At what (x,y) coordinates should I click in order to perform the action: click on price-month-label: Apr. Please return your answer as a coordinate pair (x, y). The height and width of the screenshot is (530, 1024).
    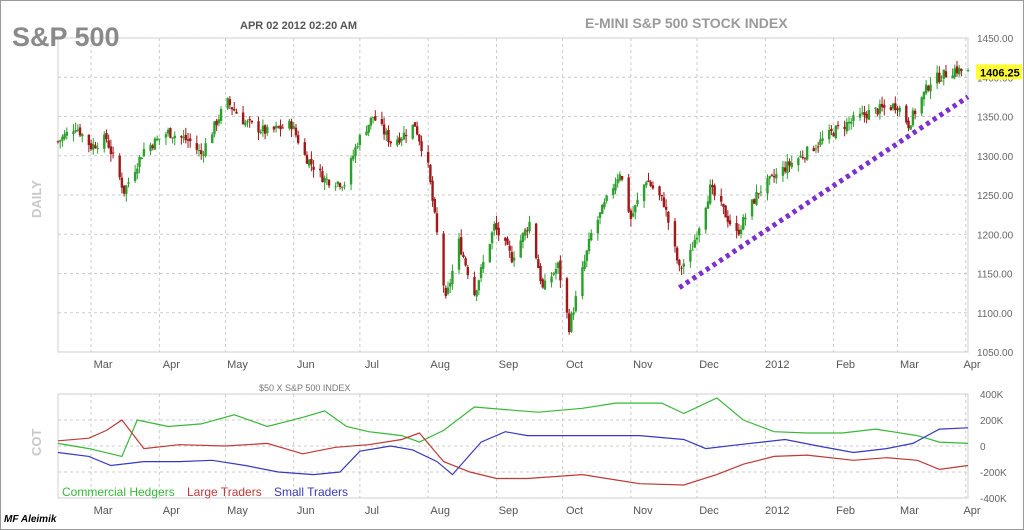
    Looking at the image, I should click on (971, 365).